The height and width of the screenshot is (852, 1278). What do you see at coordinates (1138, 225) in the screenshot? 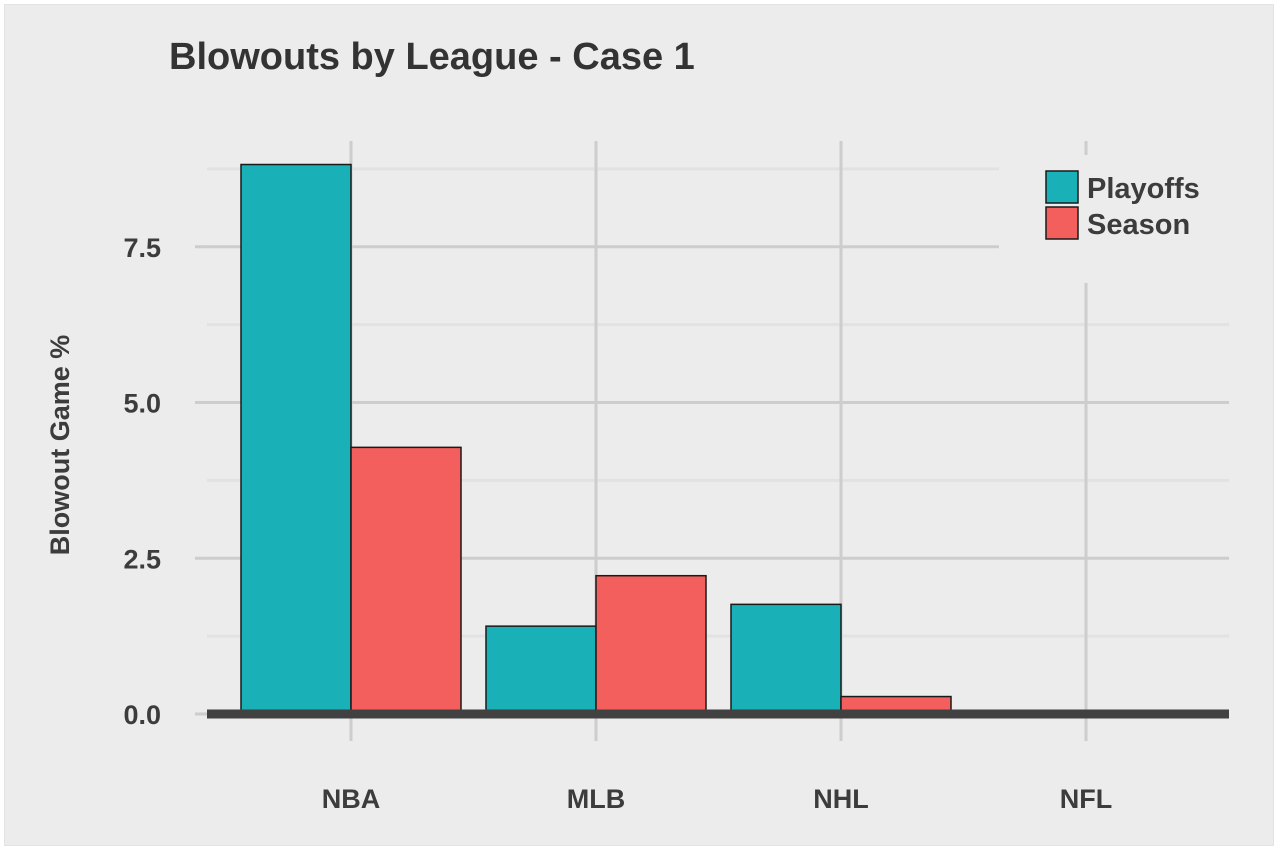
I see `legend-label-season: Season` at bounding box center [1138, 225].